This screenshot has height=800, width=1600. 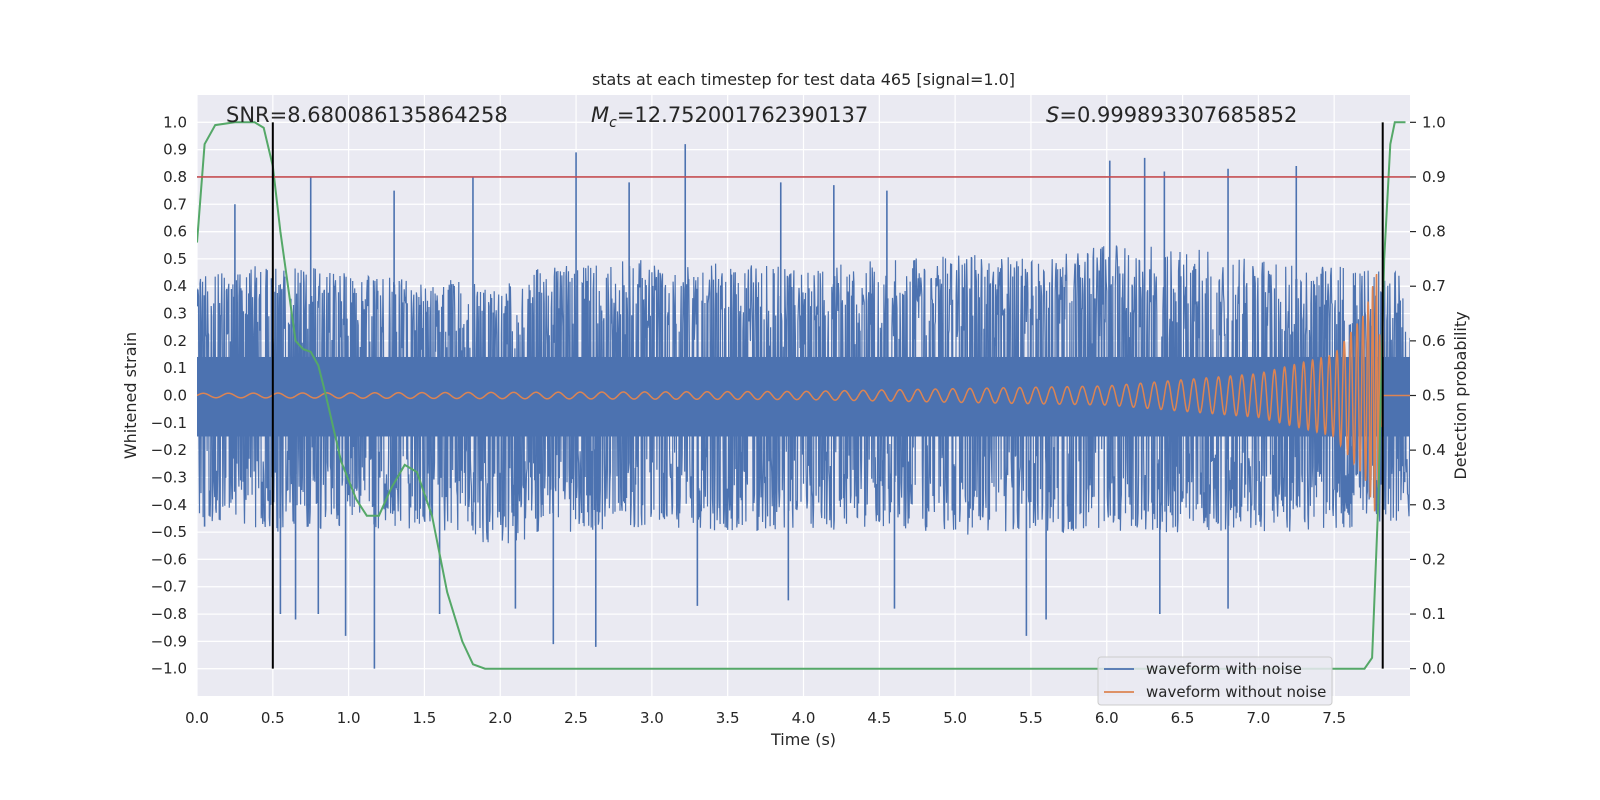 What do you see at coordinates (1434, 559) in the screenshot?
I see `y2-tick-label: 0.2` at bounding box center [1434, 559].